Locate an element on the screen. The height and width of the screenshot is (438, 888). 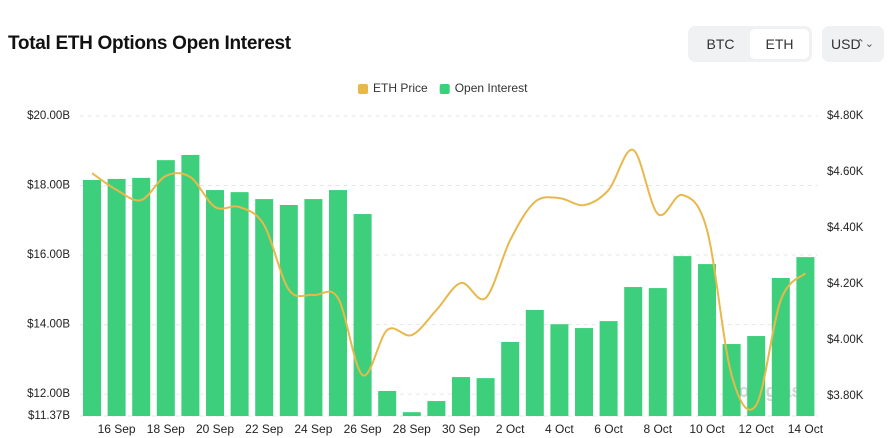
x-tick-label: 14 Oct is located at coordinates (806, 429).